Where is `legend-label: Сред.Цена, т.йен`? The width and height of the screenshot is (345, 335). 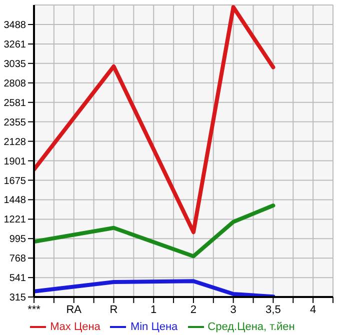
legend-label: Сред.Цена, т.йен is located at coordinates (251, 326).